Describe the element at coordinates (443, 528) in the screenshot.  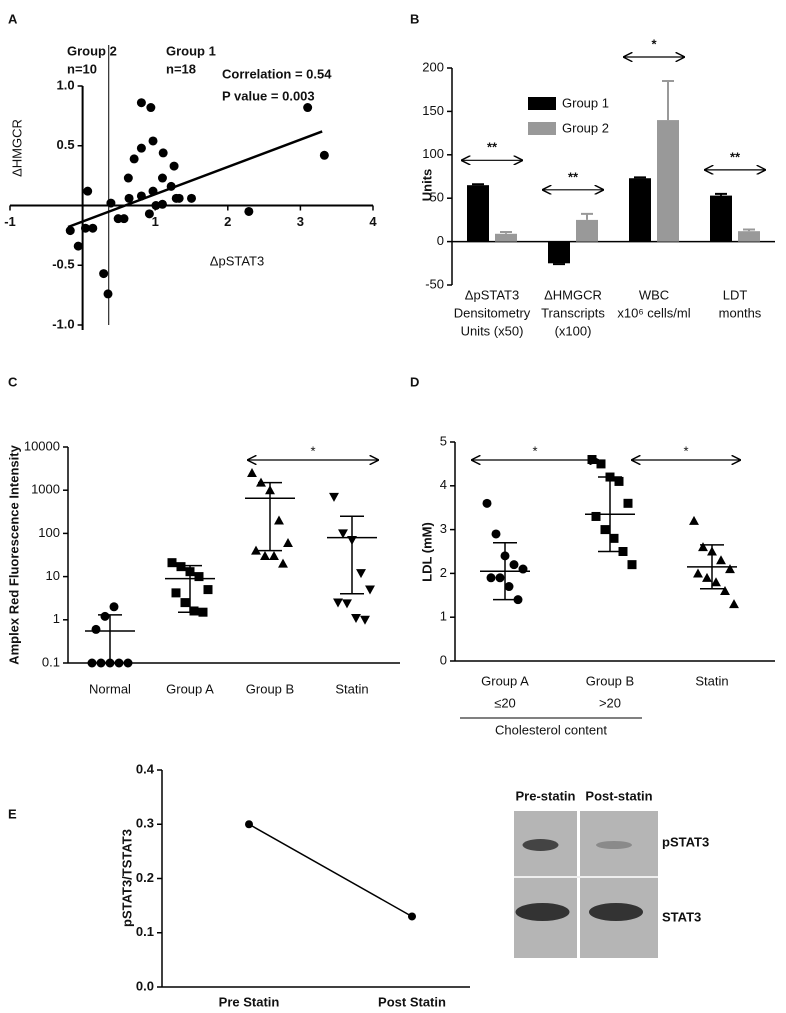
I see `y-tick-label: 3` at that location.